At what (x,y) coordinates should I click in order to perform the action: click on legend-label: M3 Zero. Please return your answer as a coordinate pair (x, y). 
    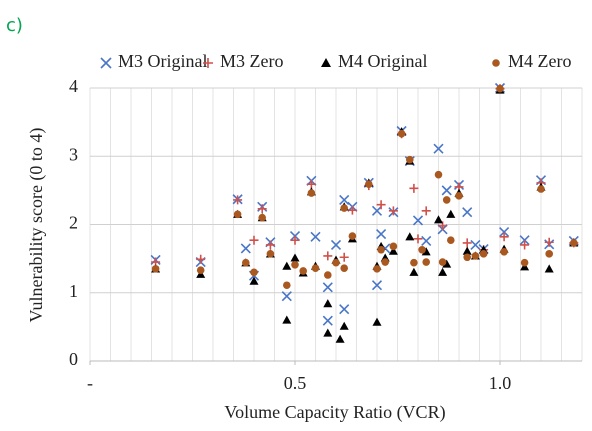
    Looking at the image, I should click on (251, 61).